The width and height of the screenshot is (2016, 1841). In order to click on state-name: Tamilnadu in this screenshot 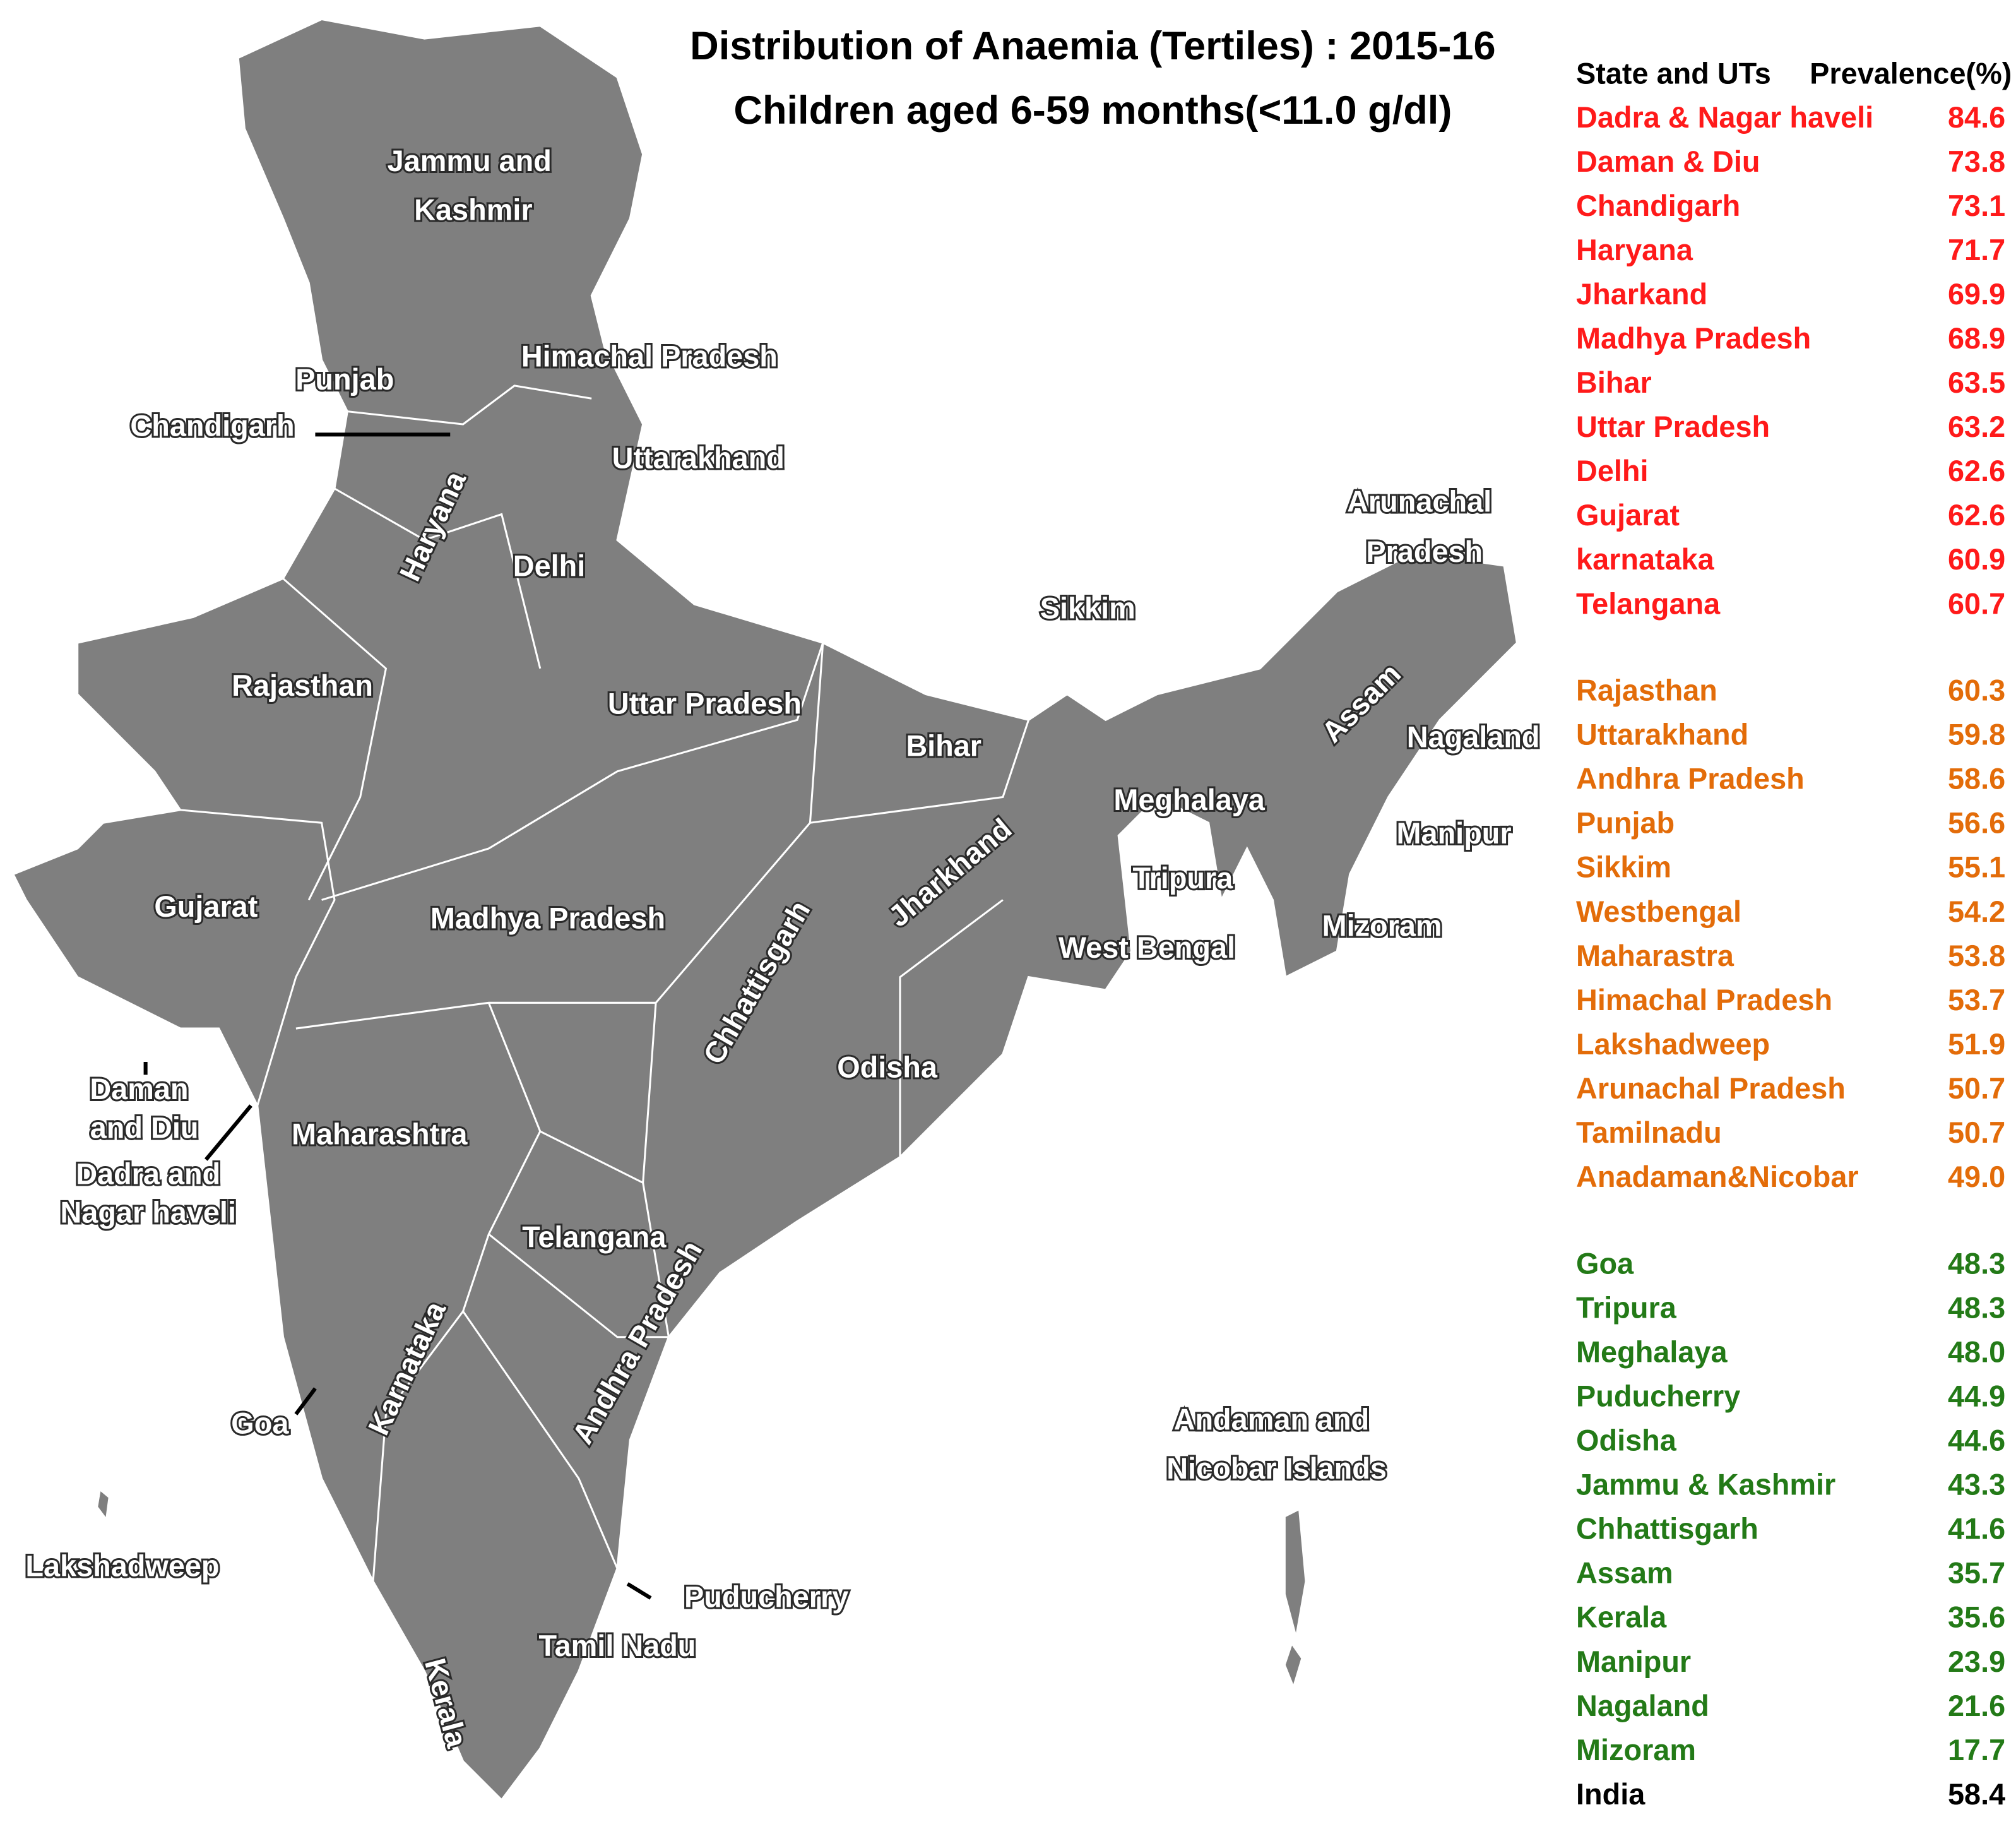, I will do `click(1649, 1132)`.